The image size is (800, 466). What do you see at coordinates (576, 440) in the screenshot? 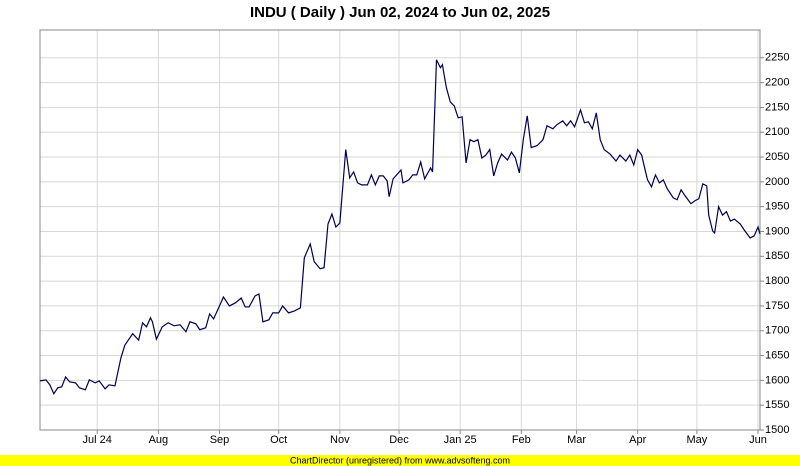
I see `x-tick-label: Mar` at bounding box center [576, 440].